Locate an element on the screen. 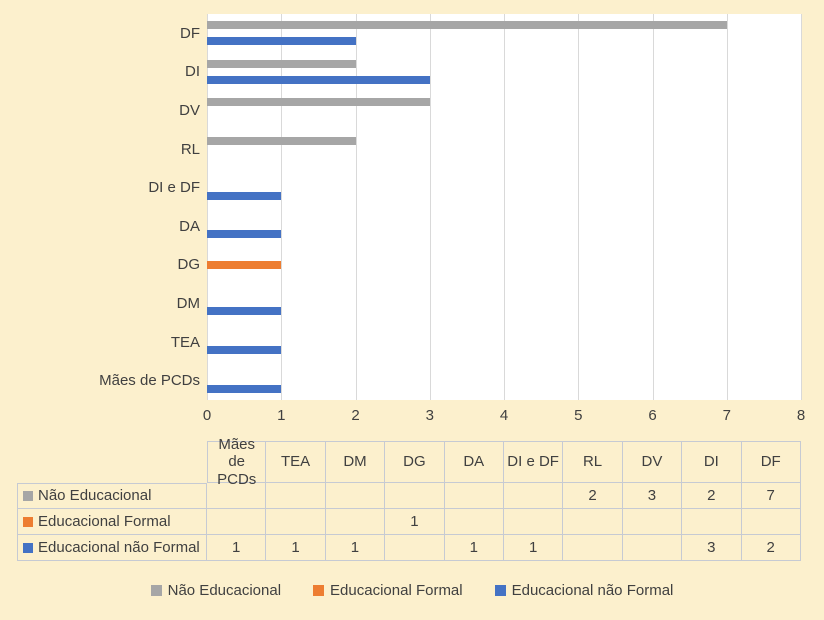  x-axis-tick-label: 7 is located at coordinates (726, 415).